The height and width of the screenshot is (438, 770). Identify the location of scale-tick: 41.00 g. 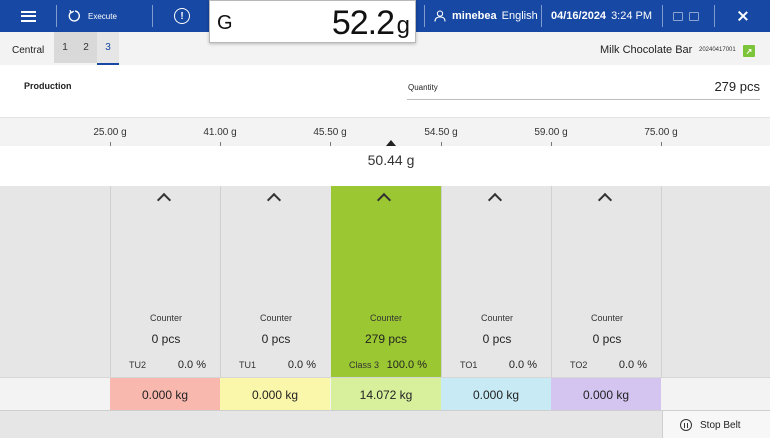
(220, 132).